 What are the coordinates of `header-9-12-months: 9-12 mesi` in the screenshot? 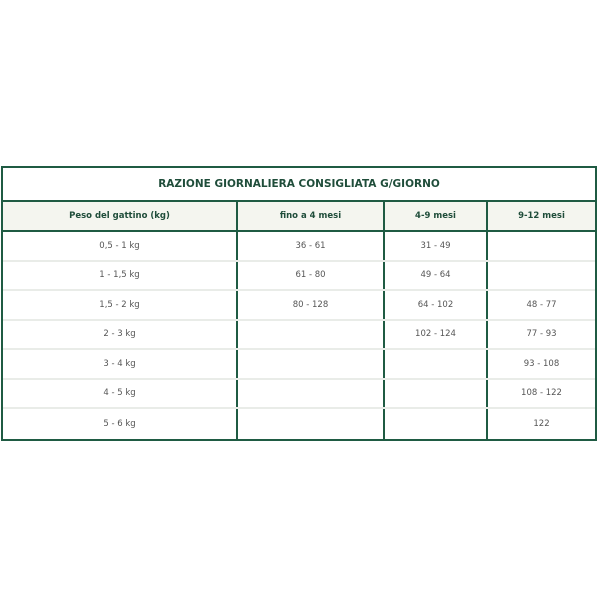 It's located at (541, 216).